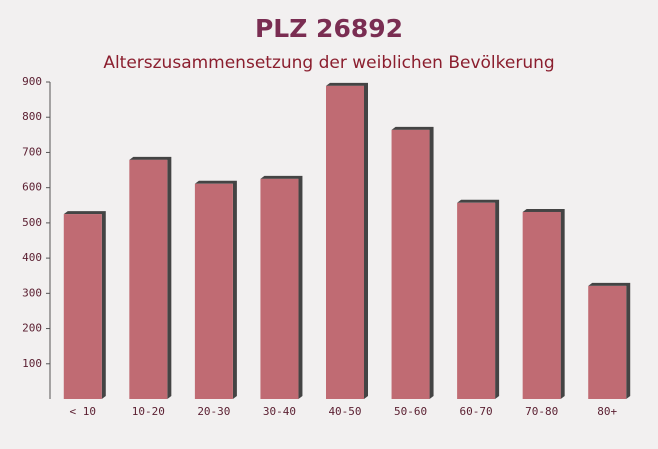 Image resolution: width=658 pixels, height=449 pixels. Describe the element at coordinates (32, 363) in the screenshot. I see `y-tick-label: 100` at that location.